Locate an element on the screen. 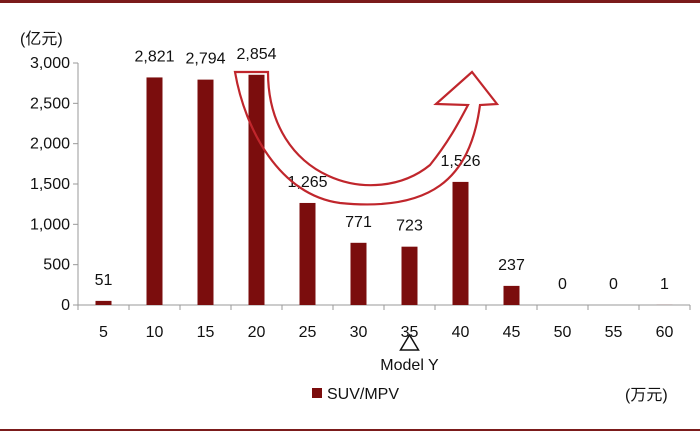 This screenshot has width=700, height=433. y-tick-label: 3,000 is located at coordinates (50, 63).